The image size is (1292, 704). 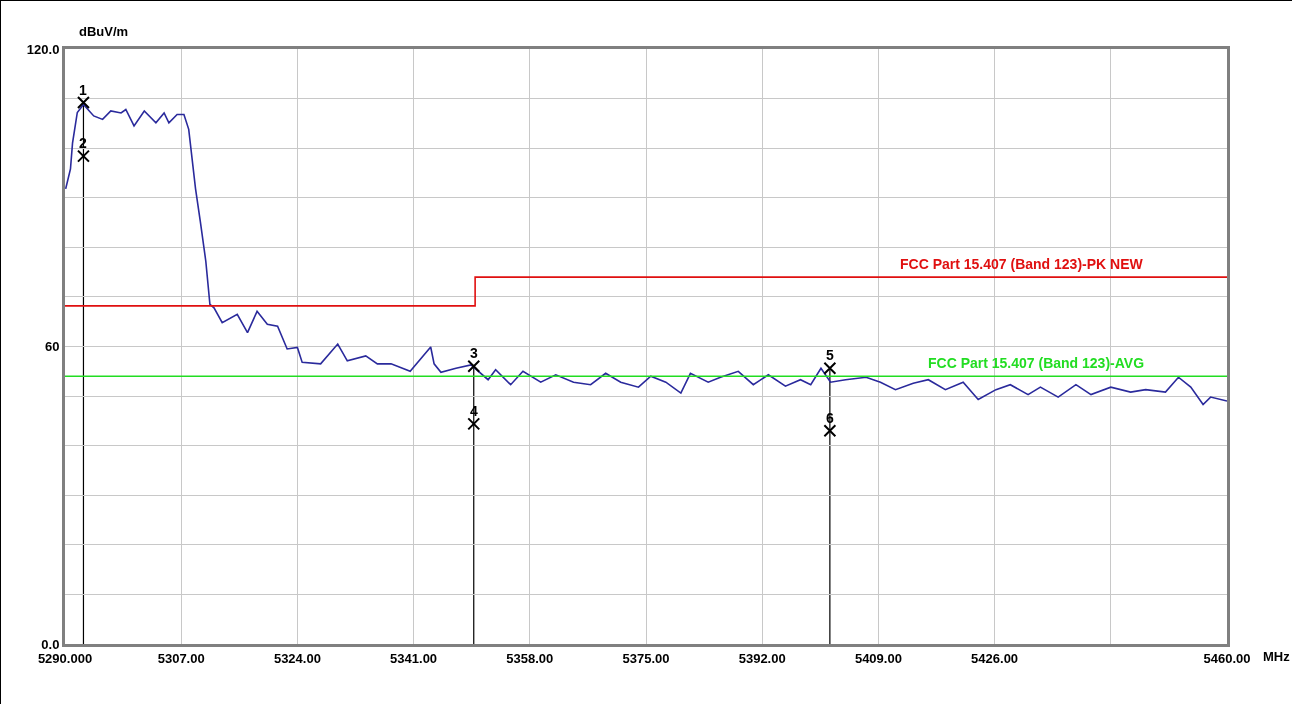 What do you see at coordinates (762, 658) in the screenshot?
I see `x-tick-label: 5392.00` at bounding box center [762, 658].